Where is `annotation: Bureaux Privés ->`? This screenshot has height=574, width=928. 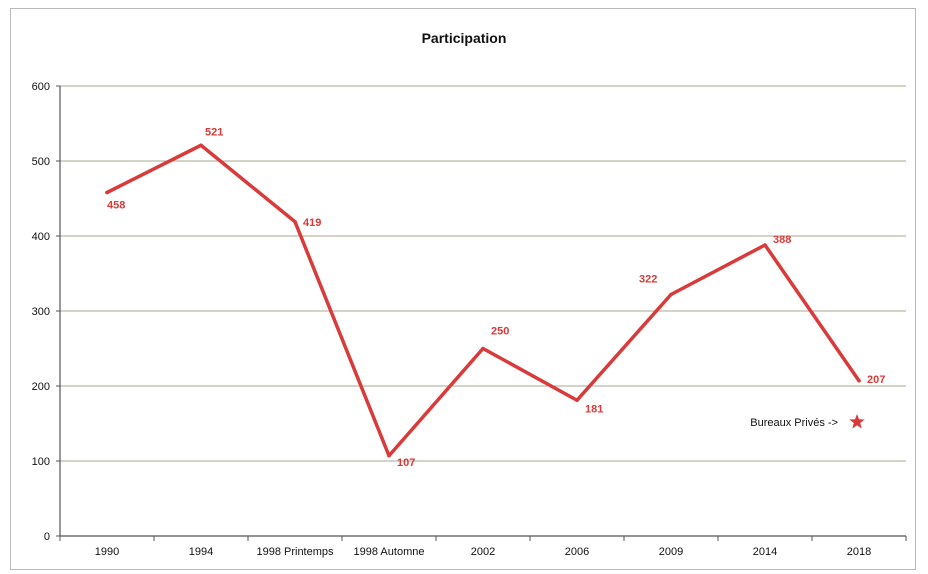
annotation: Bureaux Privés -> is located at coordinates (807, 421).